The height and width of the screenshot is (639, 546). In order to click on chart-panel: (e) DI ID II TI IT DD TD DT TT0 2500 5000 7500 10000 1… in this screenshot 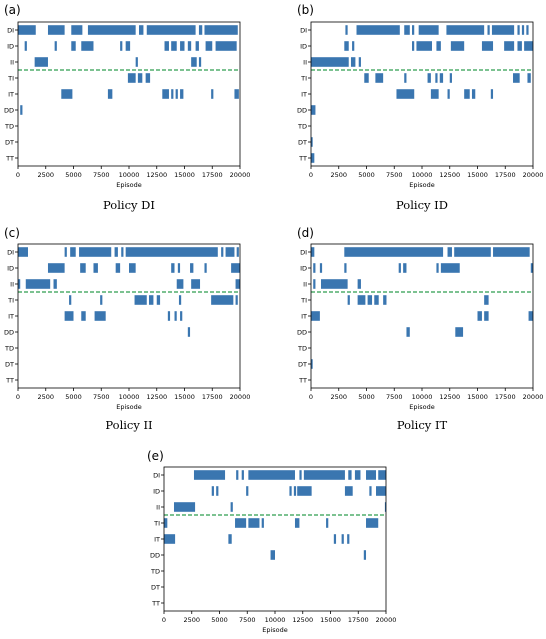, I will do `click(271, 541)`.